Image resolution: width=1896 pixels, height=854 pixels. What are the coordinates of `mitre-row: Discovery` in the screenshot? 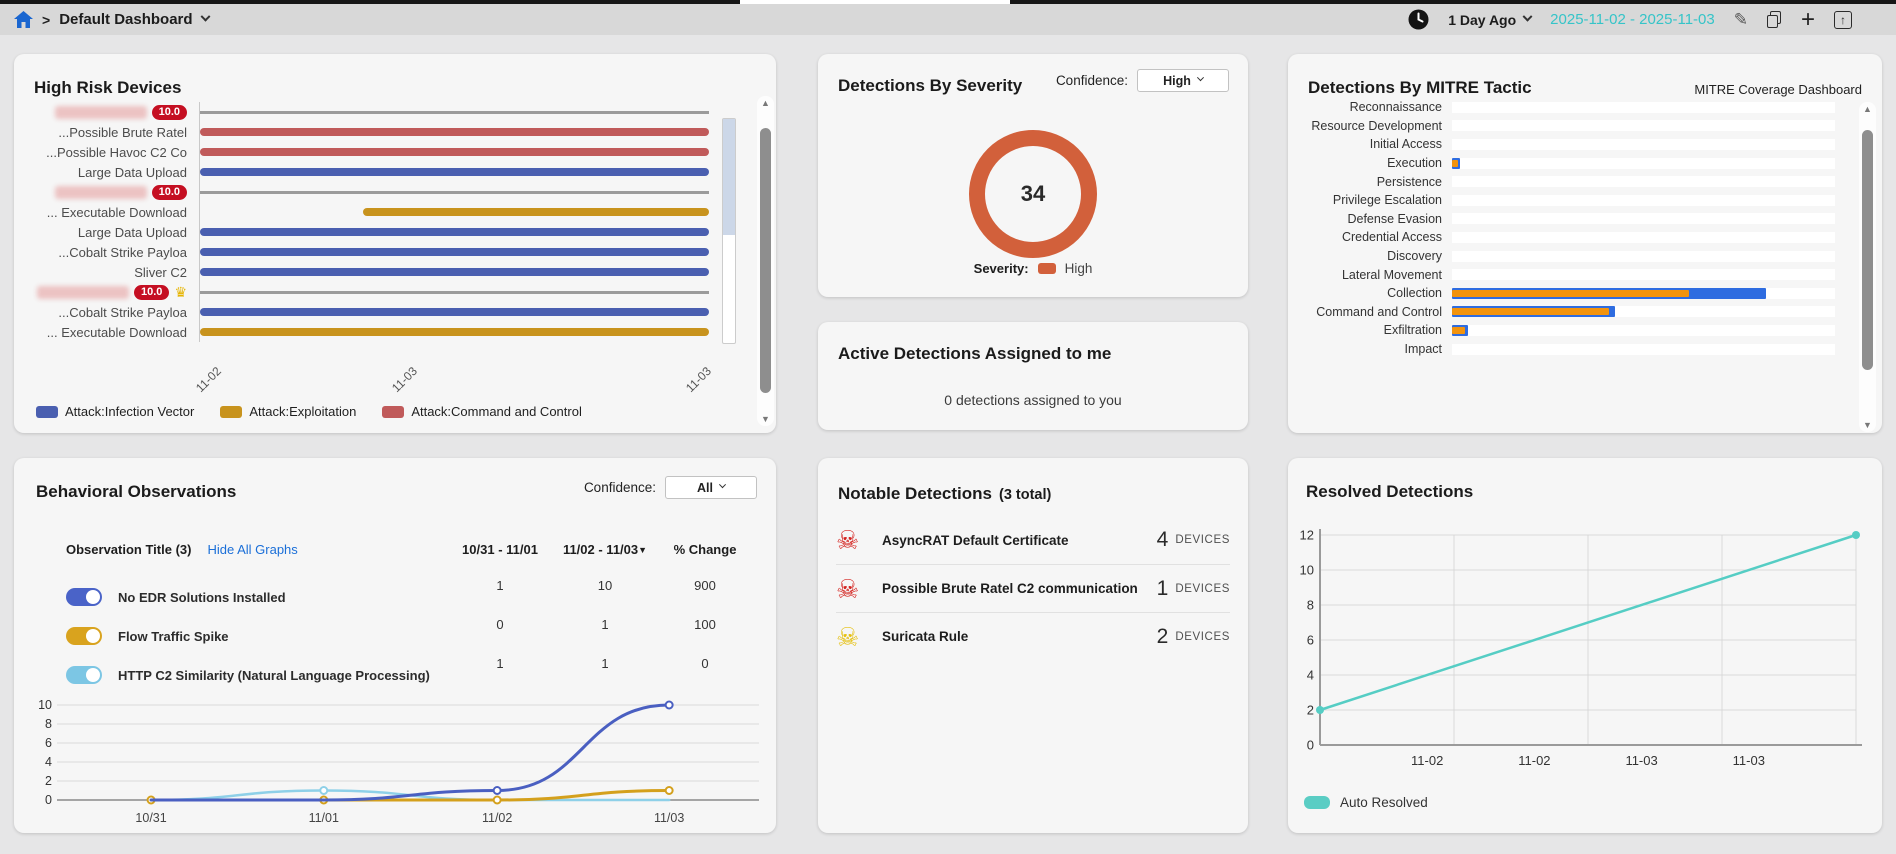 It's located at (1568, 256).